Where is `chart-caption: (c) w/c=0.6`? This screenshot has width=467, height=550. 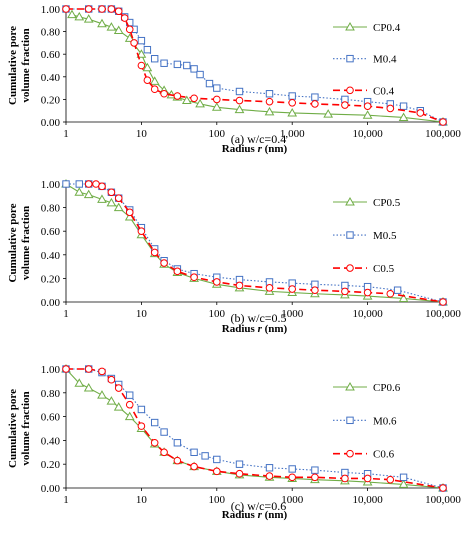 chart-caption: (c) w/c=0.6 is located at coordinates (258, 506).